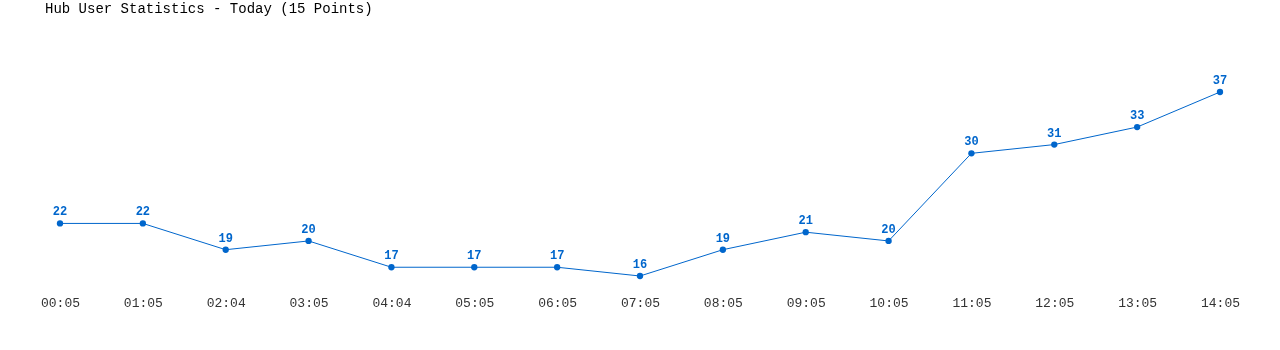 This screenshot has width=1280, height=350. I want to click on data-label: 31, so click(1054, 133).